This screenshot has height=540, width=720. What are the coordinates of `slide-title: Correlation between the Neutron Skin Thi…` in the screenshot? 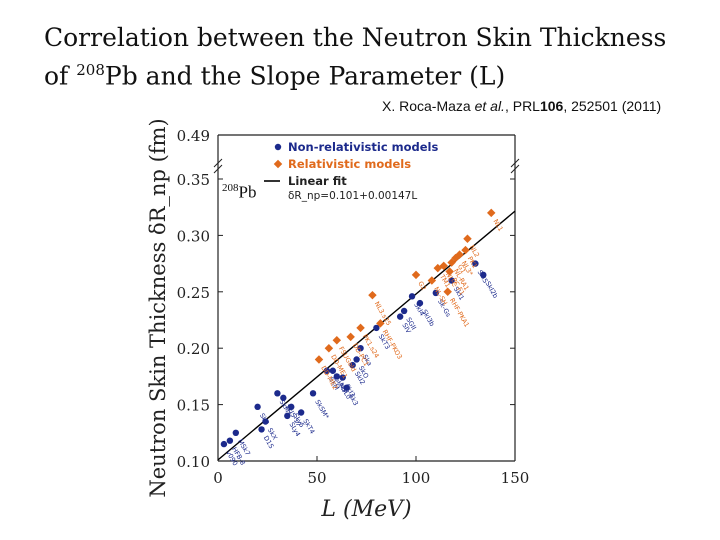 It's located at (355, 57).